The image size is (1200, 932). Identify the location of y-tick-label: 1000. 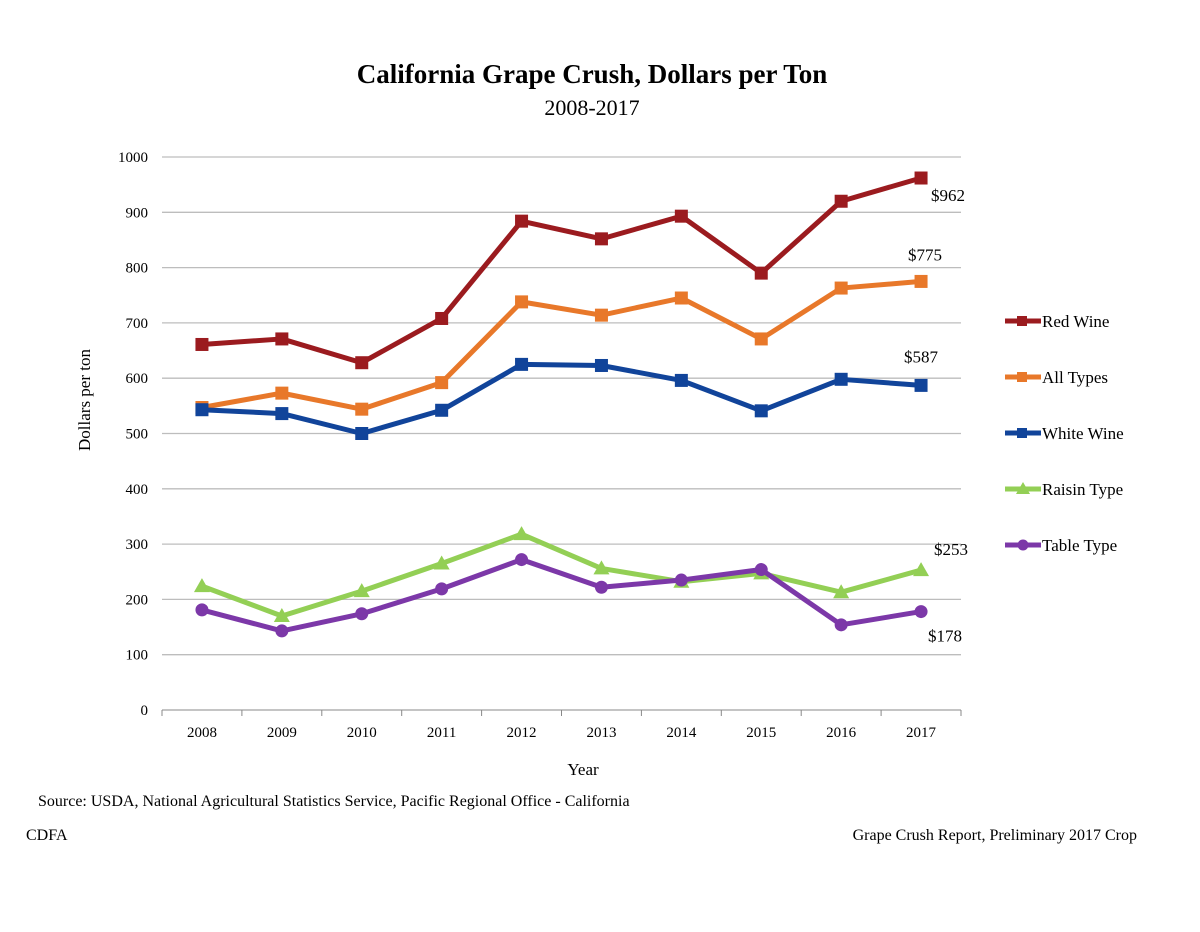
(133, 158).